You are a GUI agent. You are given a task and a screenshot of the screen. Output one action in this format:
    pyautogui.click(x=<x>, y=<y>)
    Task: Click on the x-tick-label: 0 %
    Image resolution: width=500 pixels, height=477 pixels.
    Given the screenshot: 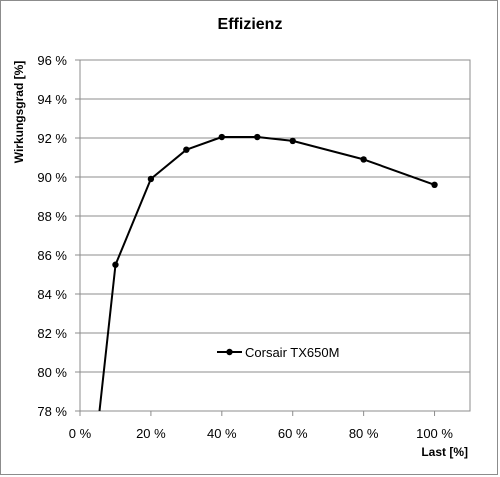 What is the action you would take?
    pyautogui.click(x=80, y=433)
    